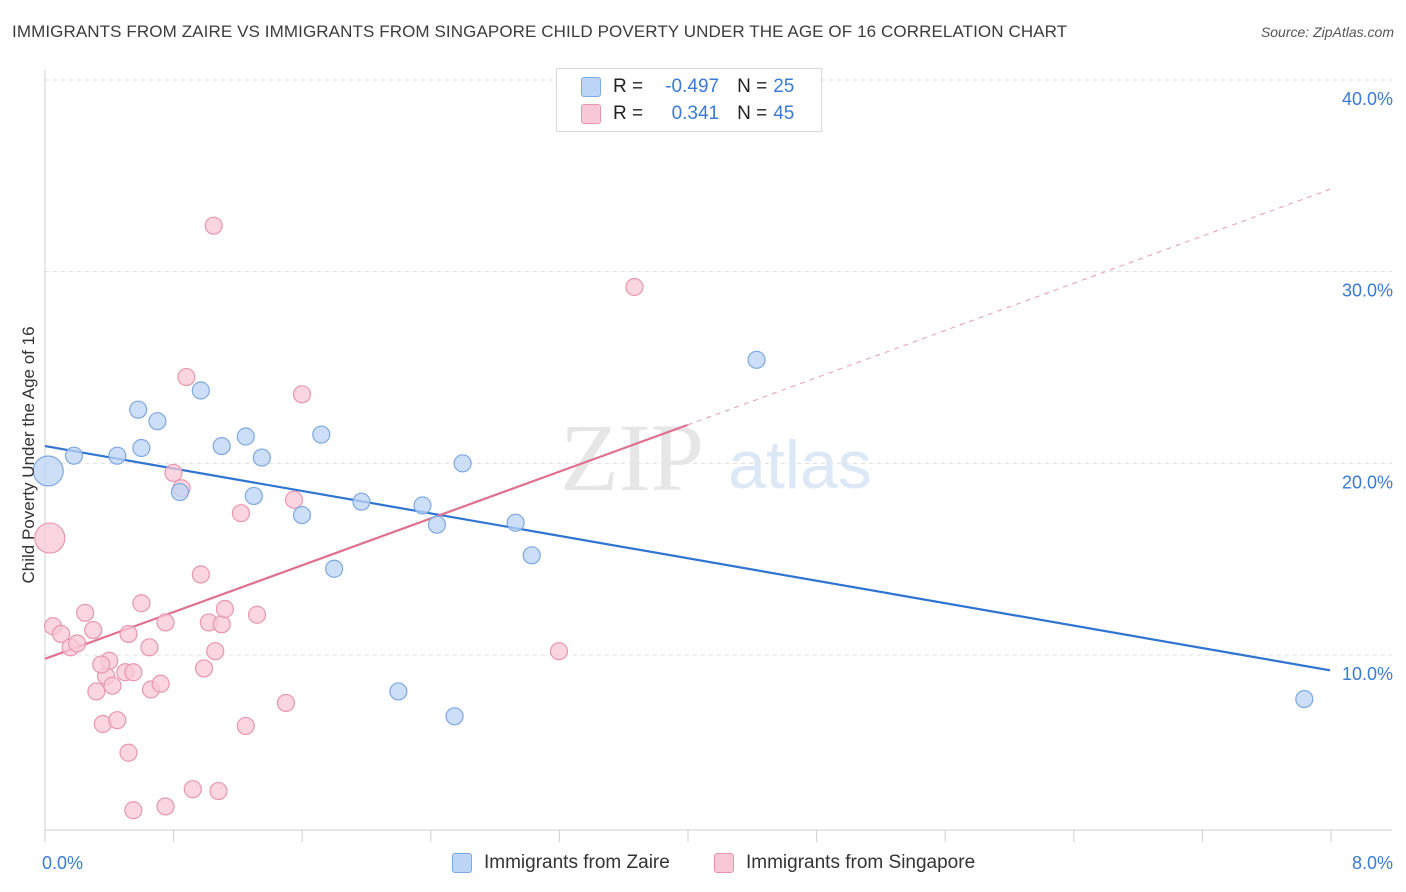 Image resolution: width=1406 pixels, height=892 pixels. I want to click on legend-label-singapore: Immigrants from Singapore, so click(861, 862).